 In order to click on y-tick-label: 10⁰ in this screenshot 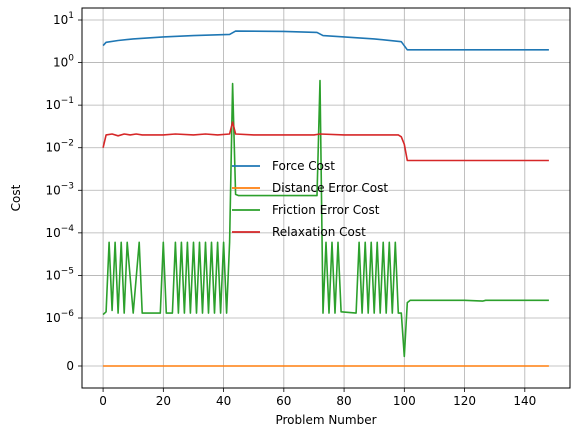, I will do `click(63, 62)`.